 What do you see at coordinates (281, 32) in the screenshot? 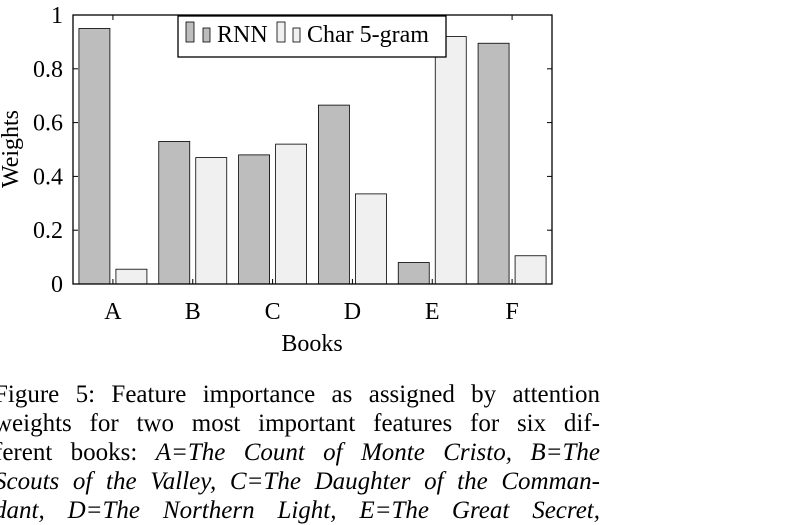
I see `legend-swatch-char5gram-large` at bounding box center [281, 32].